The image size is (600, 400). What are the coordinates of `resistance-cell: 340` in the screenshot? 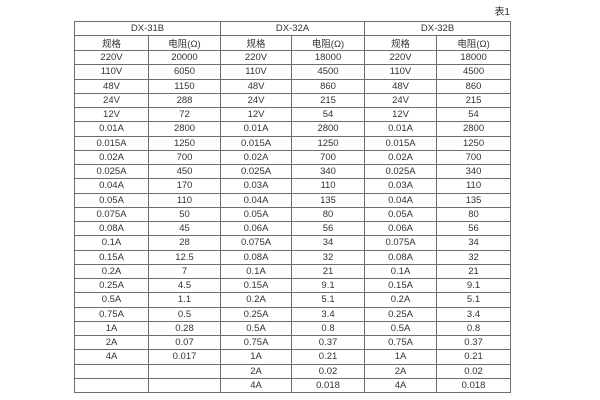 It's located at (474, 171).